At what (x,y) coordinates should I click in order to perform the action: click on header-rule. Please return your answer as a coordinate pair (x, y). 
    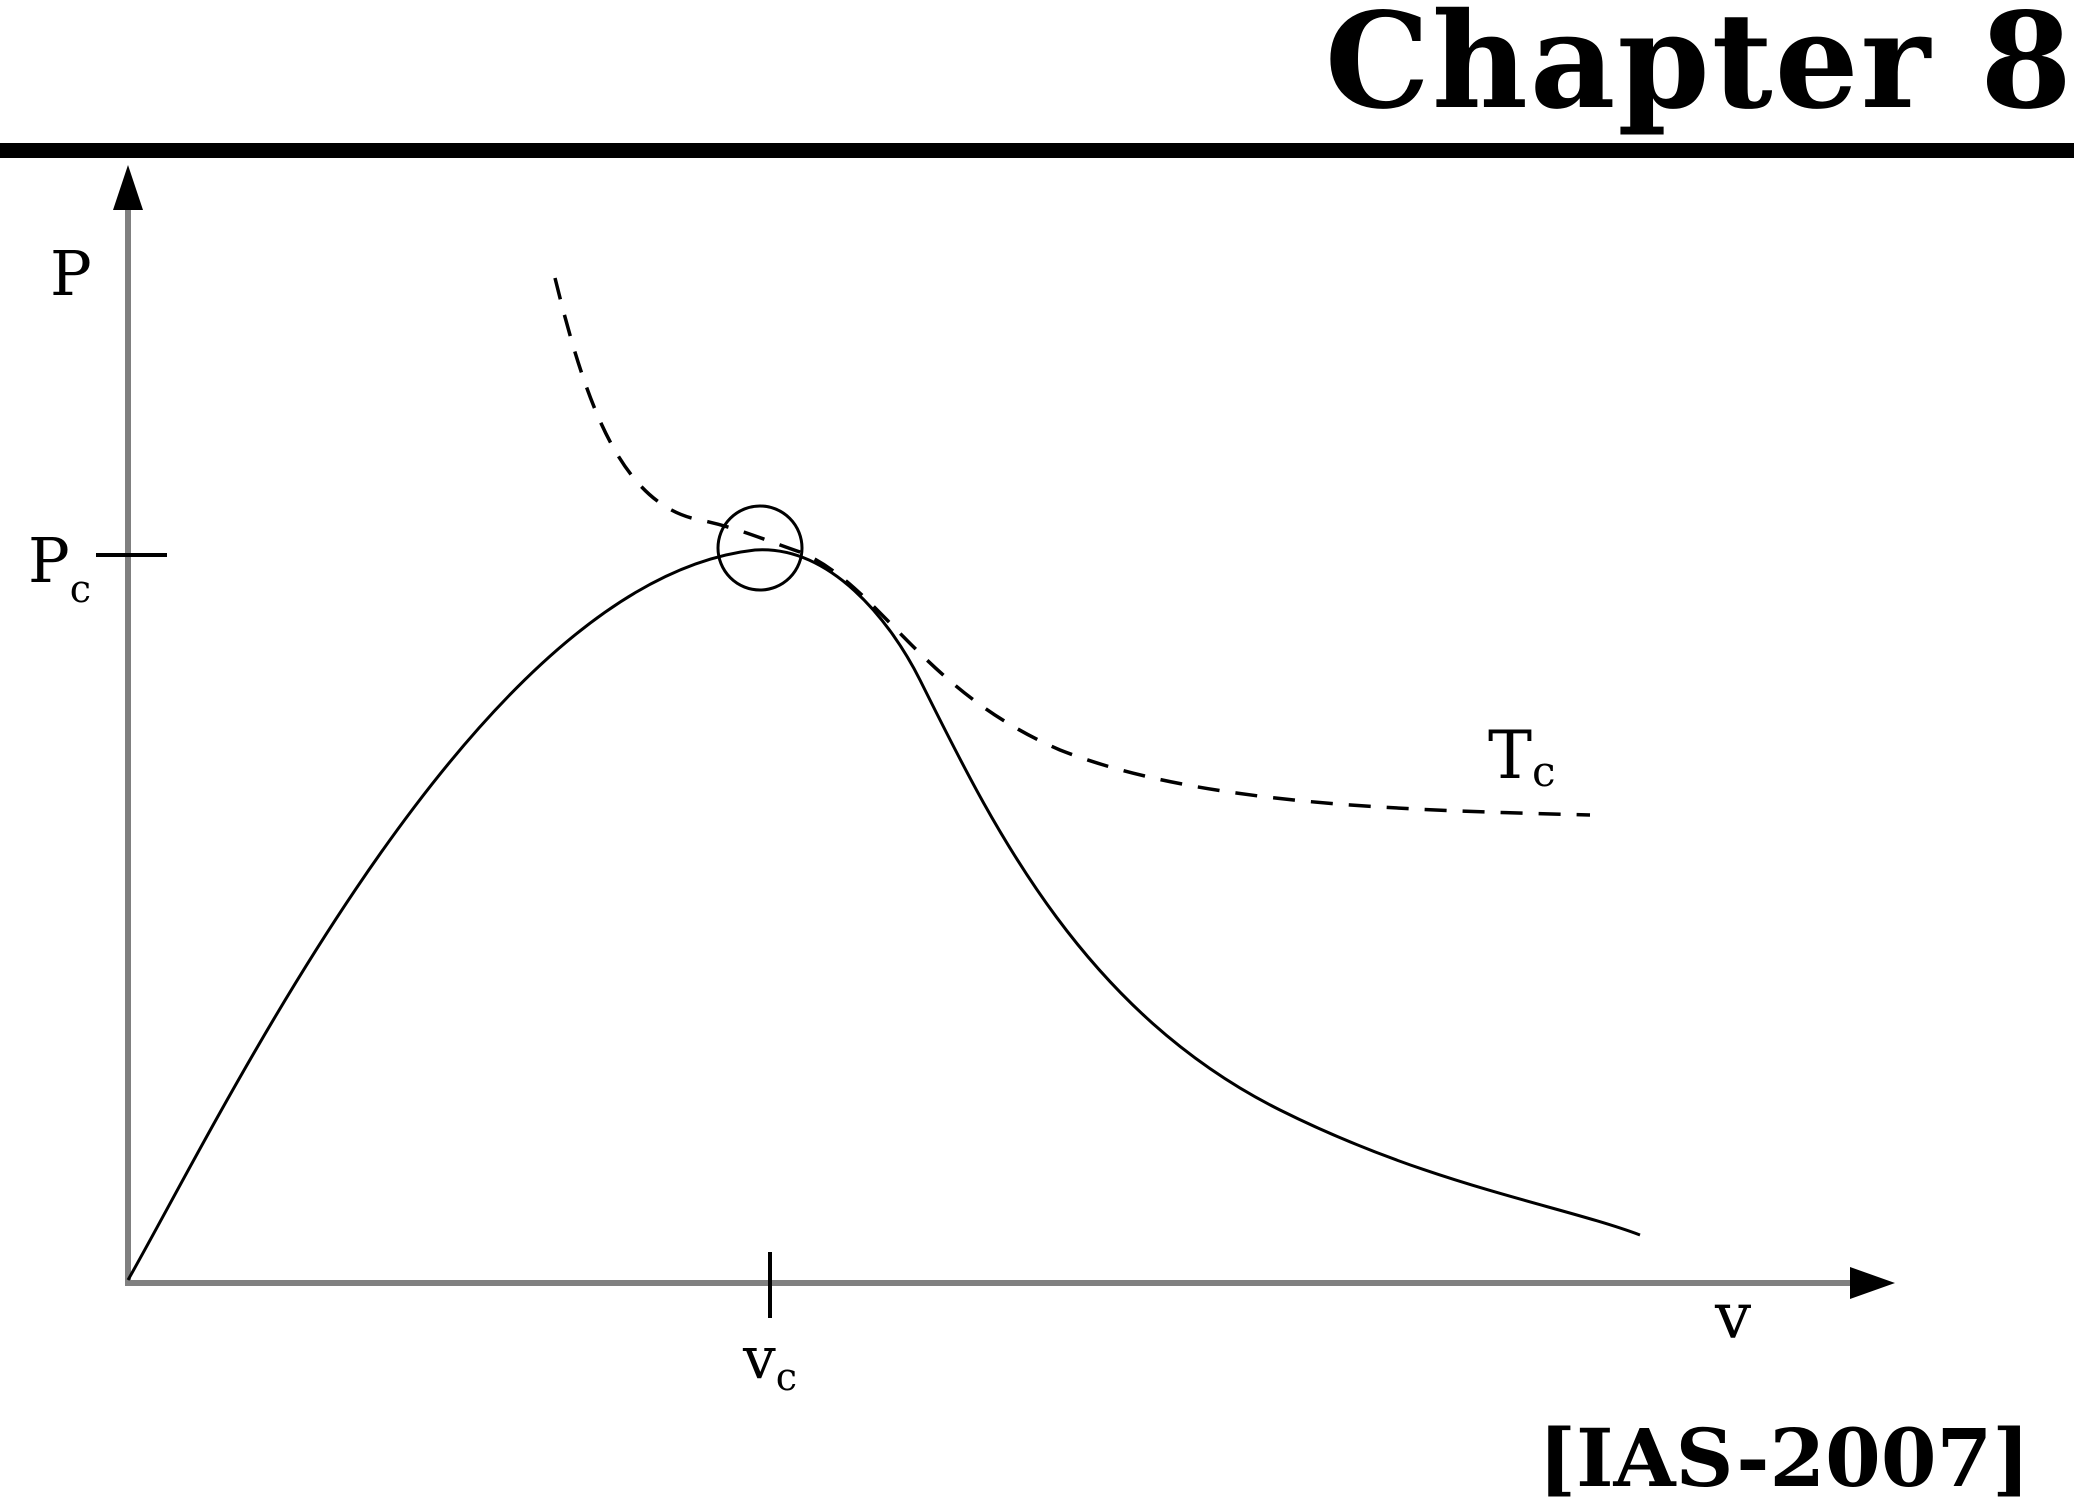
    Looking at the image, I should click on (1037, 150).